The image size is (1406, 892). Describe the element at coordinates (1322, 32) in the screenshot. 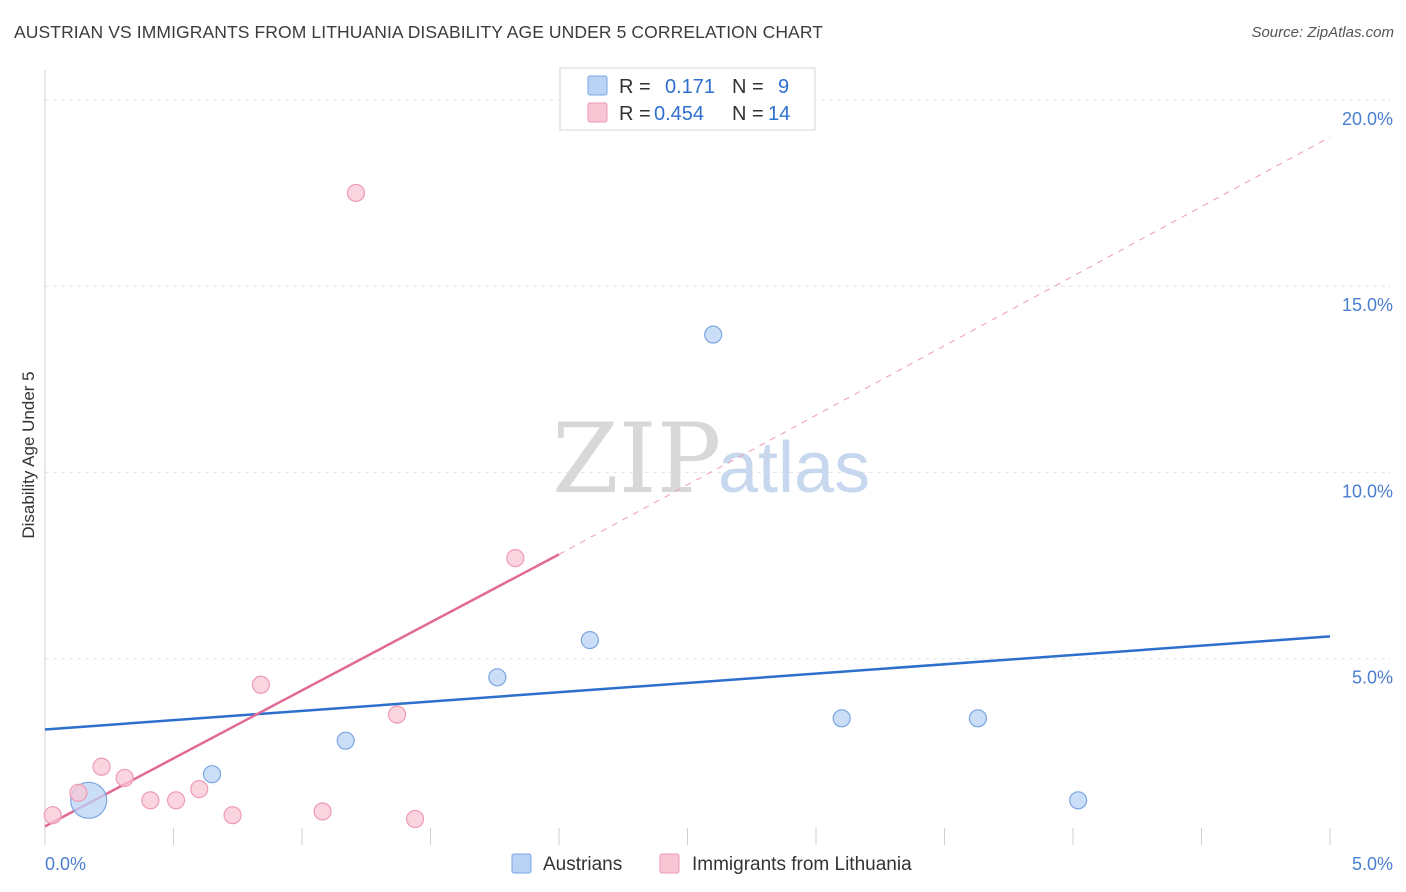

I see `source-credit: Source: ZipAtlas.com` at that location.